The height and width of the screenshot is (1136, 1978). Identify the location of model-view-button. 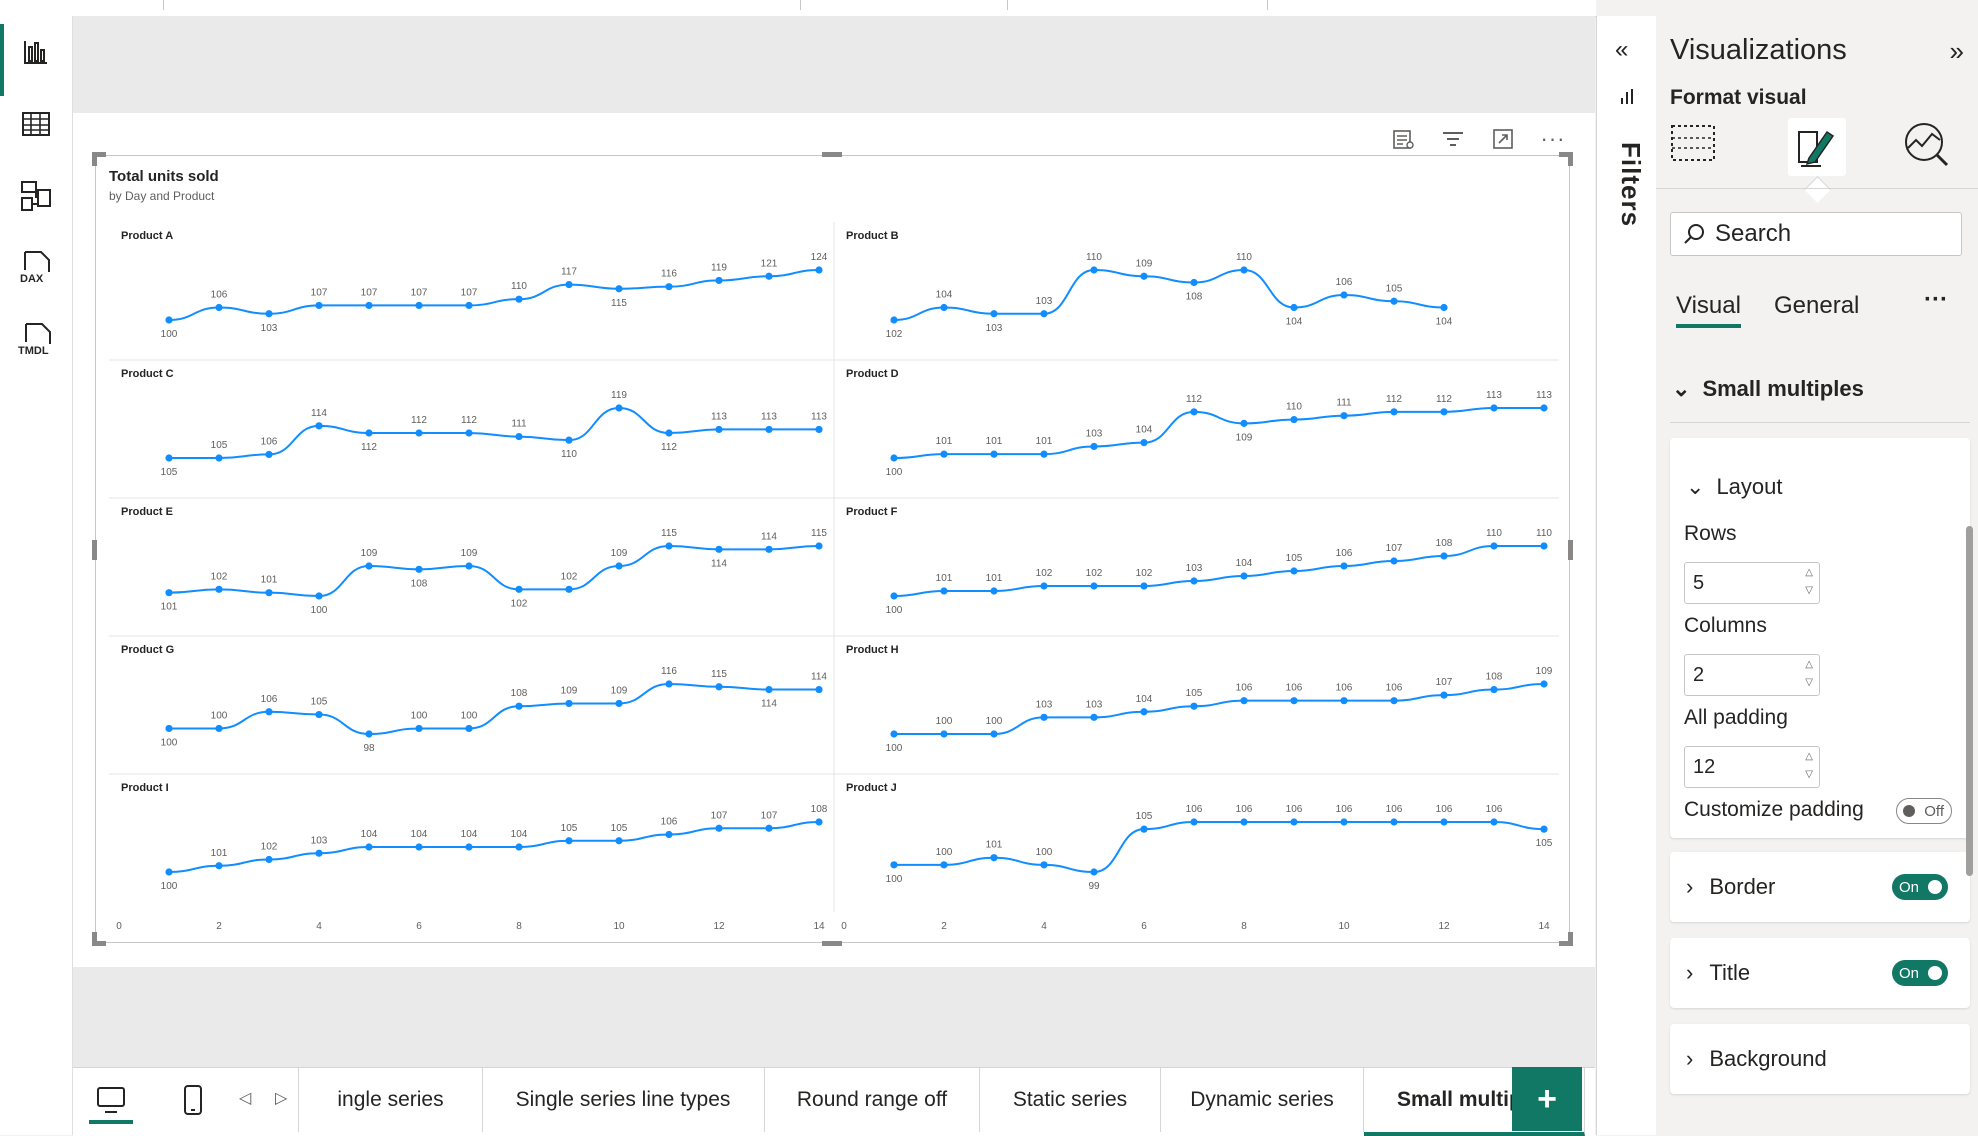
(36, 196).